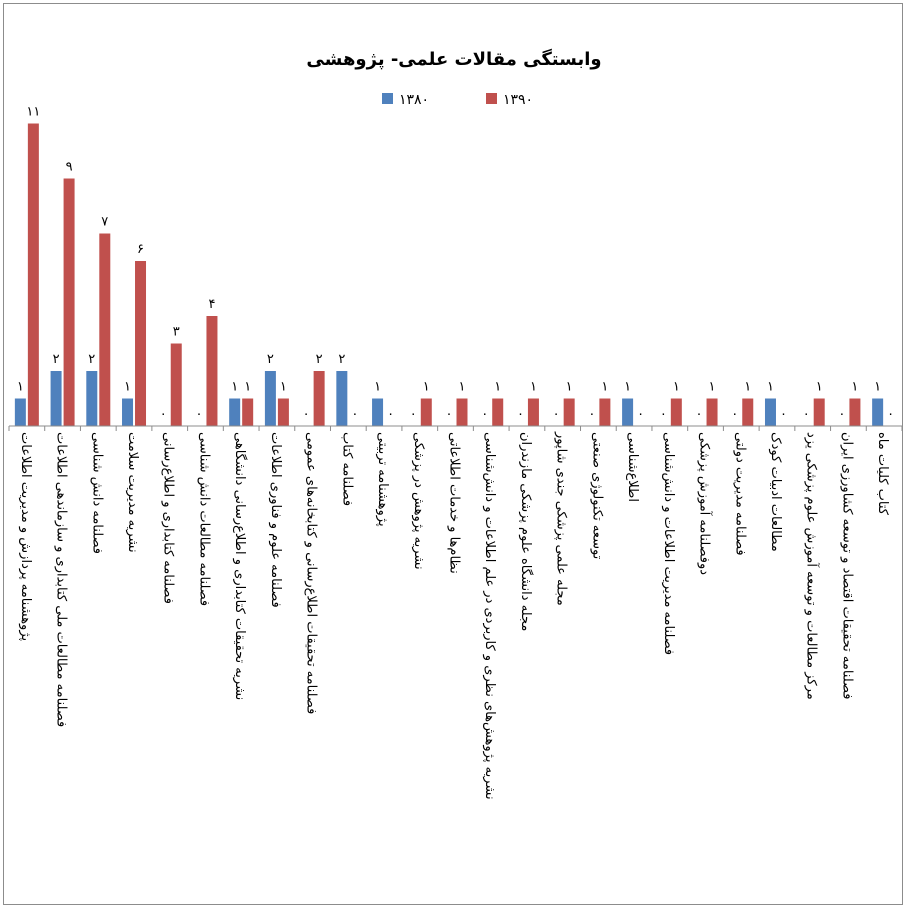 The image size is (908, 909). I want to click on category-label-13: نظام‌ها و خدمات اطلاعاتی, so click(454, 503).